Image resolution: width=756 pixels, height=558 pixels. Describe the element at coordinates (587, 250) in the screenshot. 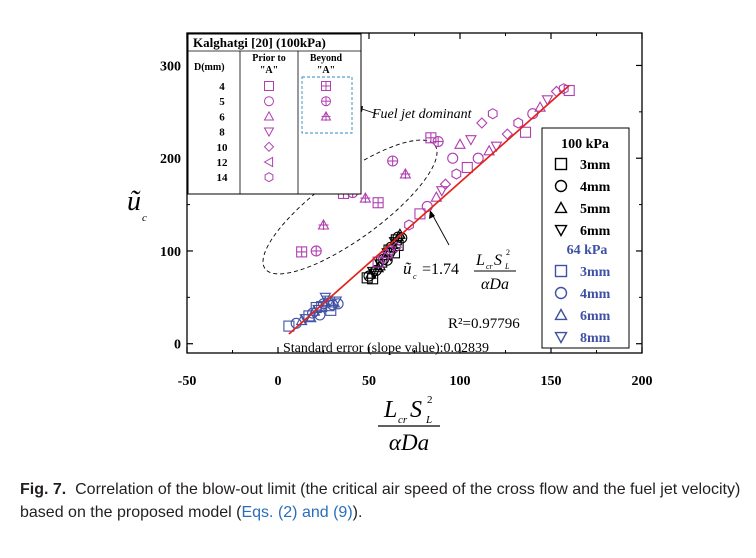

I see `legend-group2-title: 64 kPa` at that location.